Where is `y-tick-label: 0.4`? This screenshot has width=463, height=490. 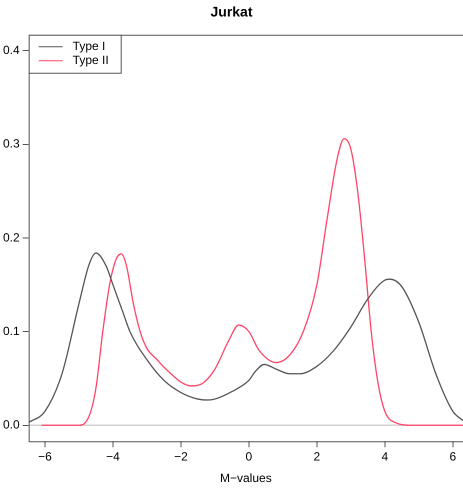
y-tick-label: 0.4 is located at coordinates (11, 50).